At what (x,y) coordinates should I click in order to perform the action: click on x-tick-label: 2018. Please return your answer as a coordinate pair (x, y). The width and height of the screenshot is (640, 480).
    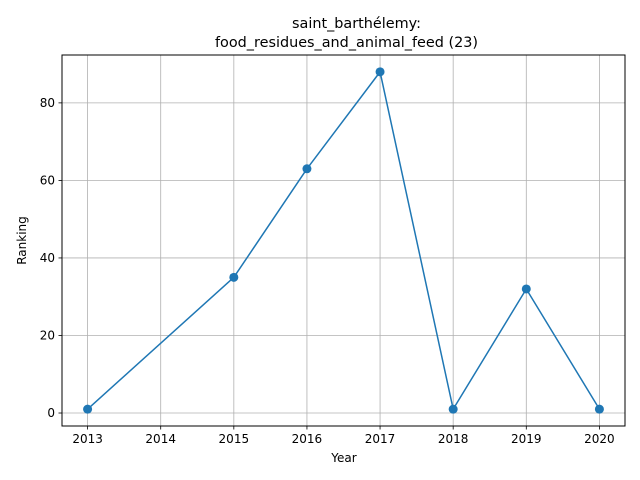
    Looking at the image, I should click on (453, 439).